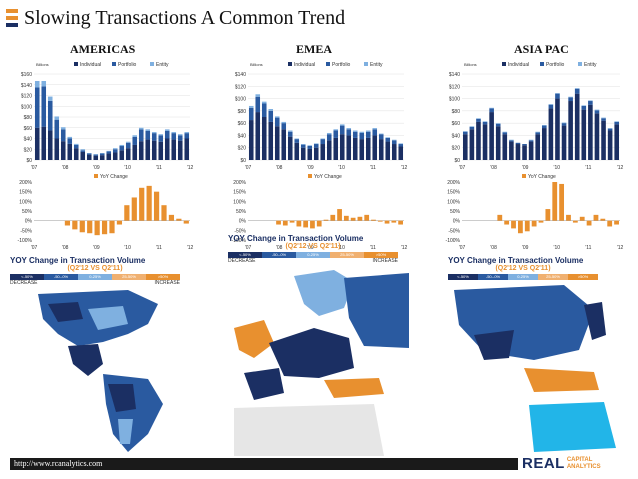 This screenshot has height=479, width=638. I want to click on footer-url: http://www.rcanalytics.com, so click(58, 463).